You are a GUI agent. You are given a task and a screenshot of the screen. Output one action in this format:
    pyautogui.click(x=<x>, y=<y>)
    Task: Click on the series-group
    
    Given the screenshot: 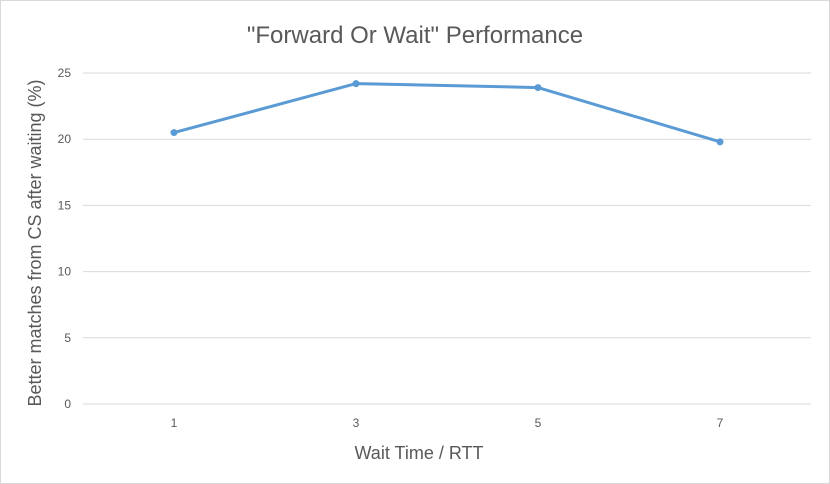 What is the action you would take?
    pyautogui.click(x=447, y=113)
    